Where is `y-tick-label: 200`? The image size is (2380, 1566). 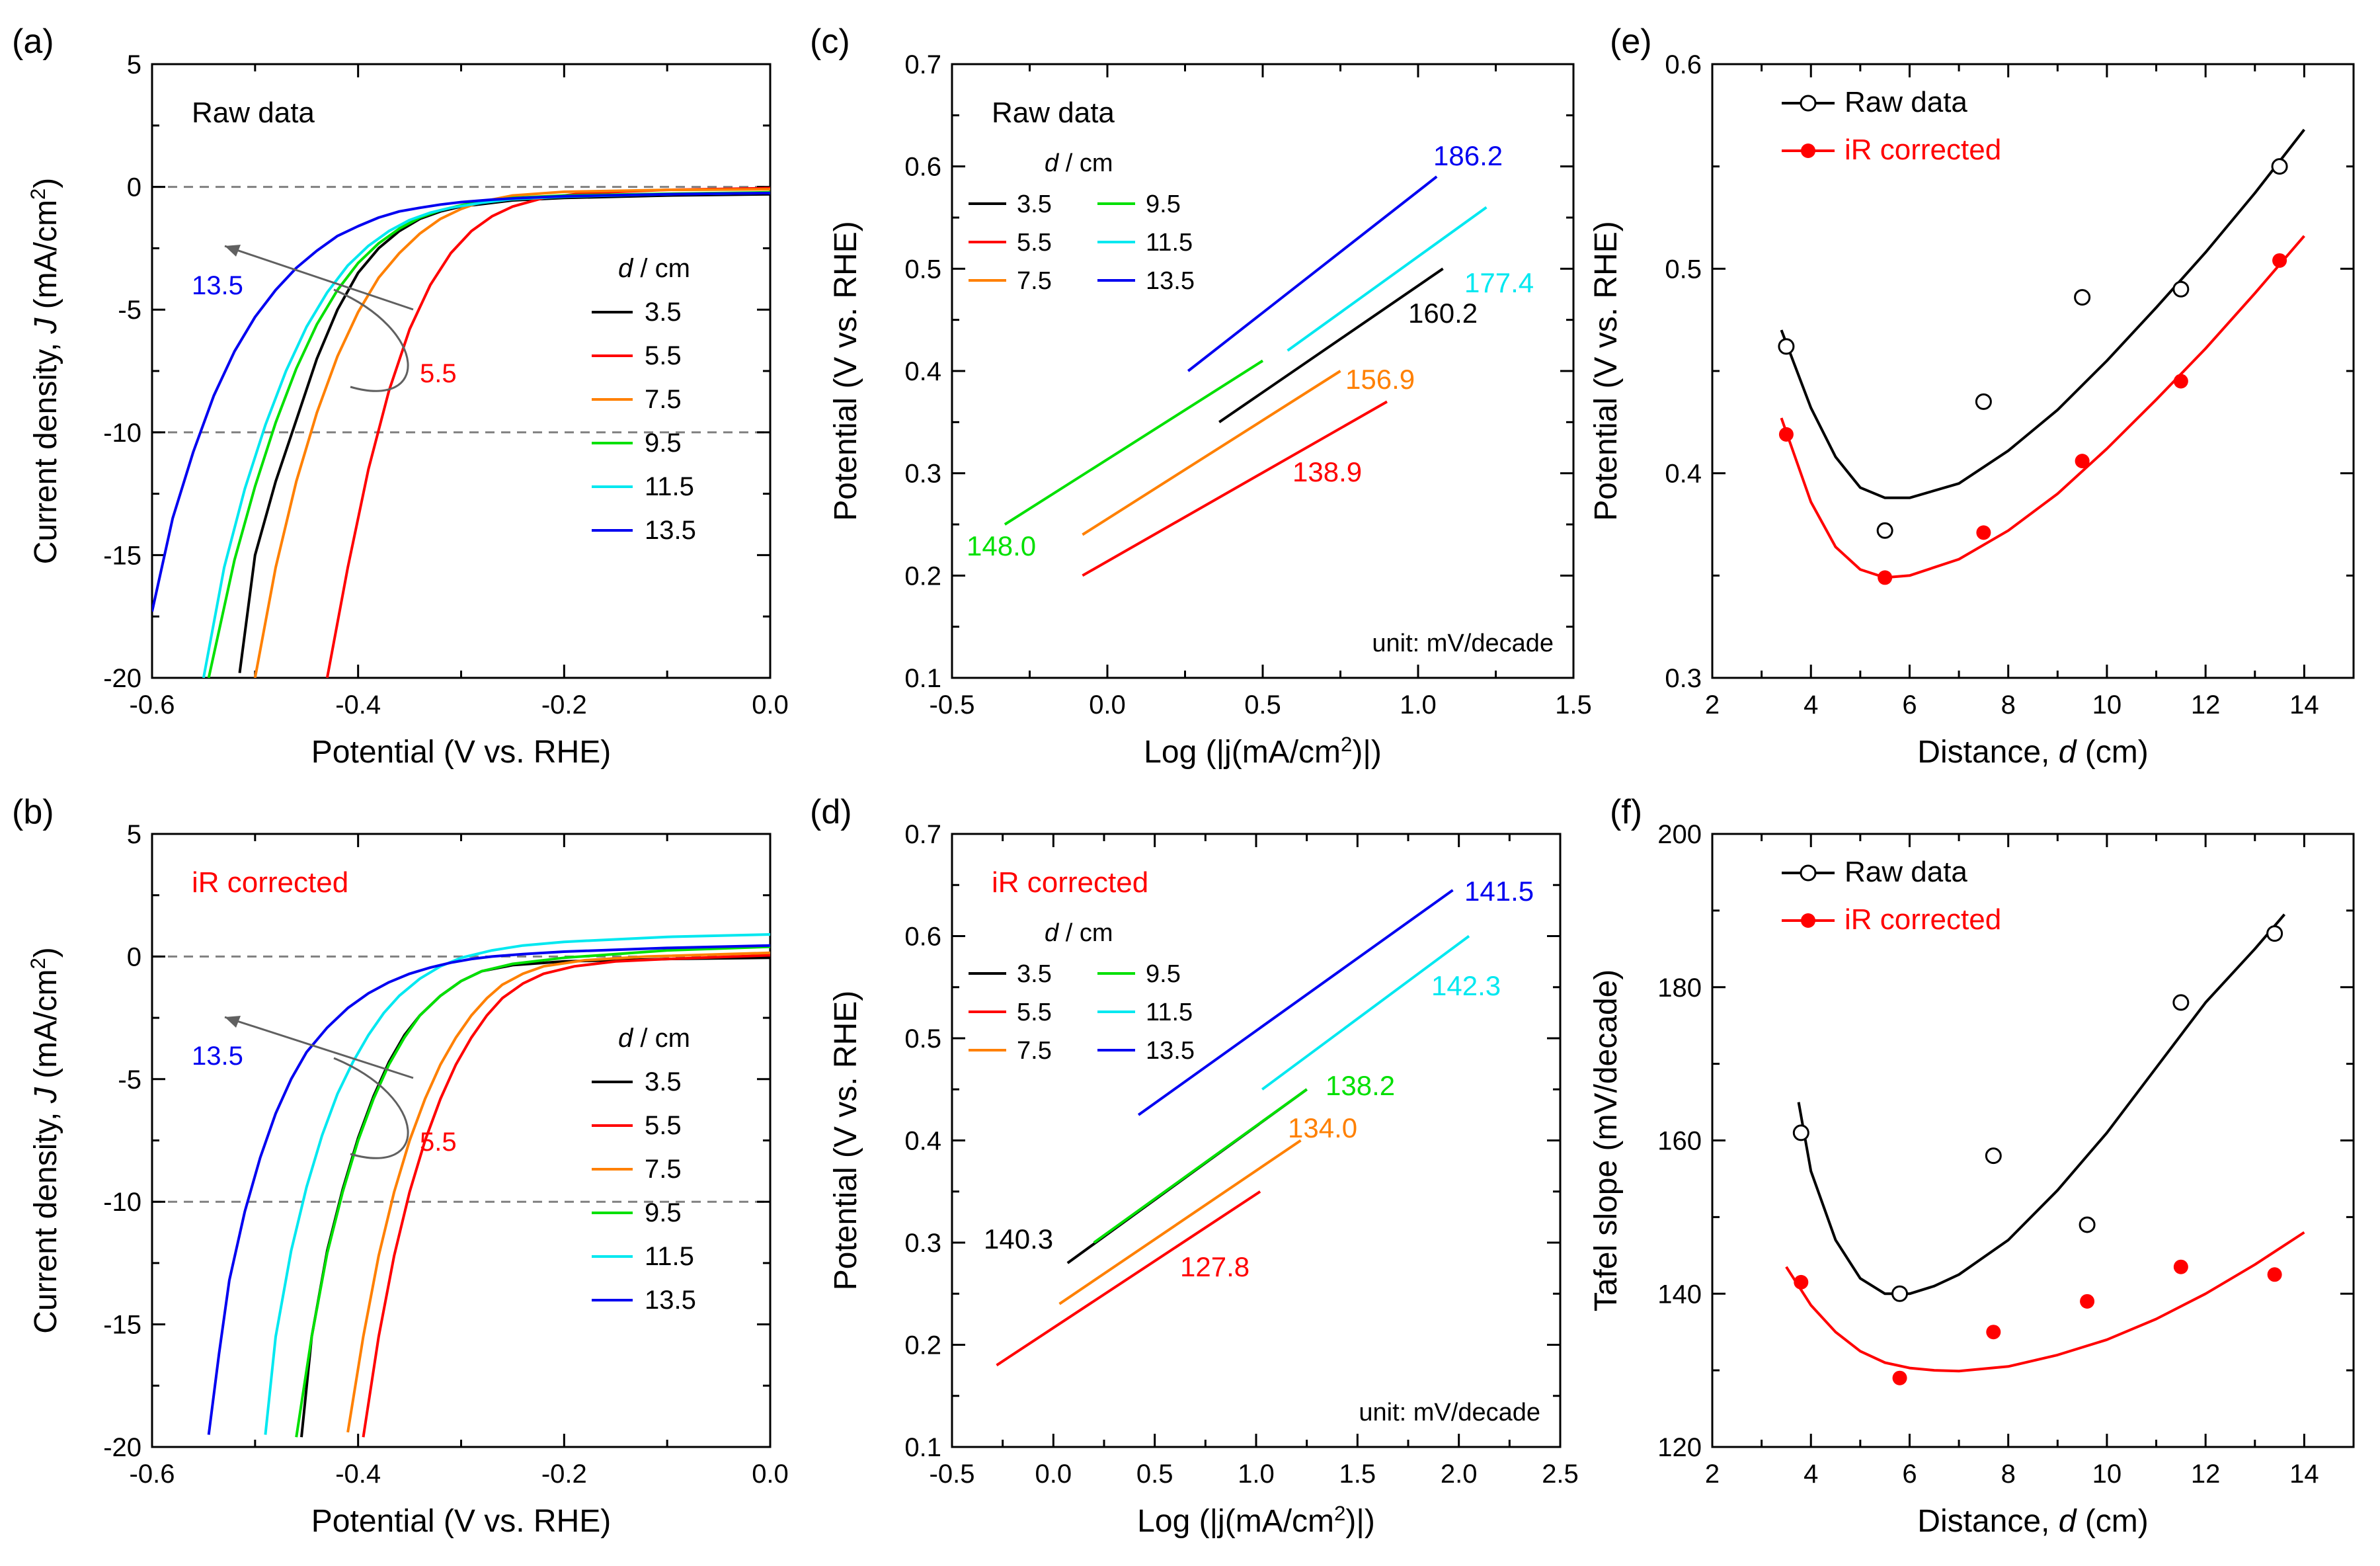 y-tick-label: 200 is located at coordinates (1679, 834).